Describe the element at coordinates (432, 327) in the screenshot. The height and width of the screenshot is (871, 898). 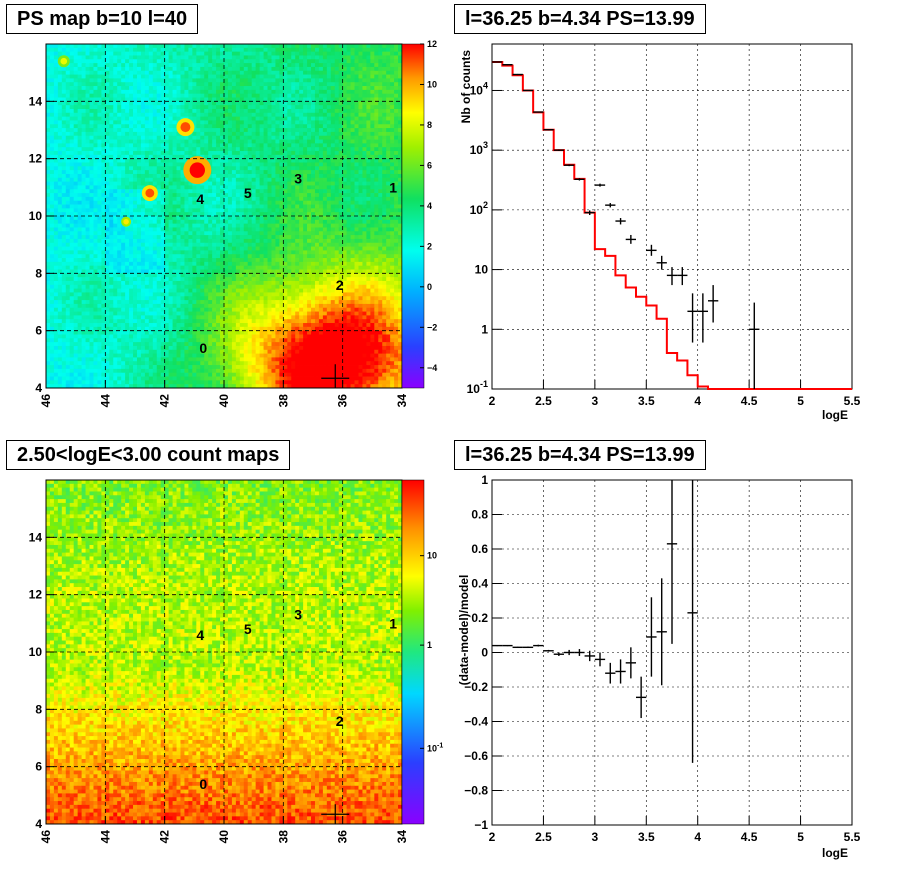
I see `colour-bar-label: −2` at that location.